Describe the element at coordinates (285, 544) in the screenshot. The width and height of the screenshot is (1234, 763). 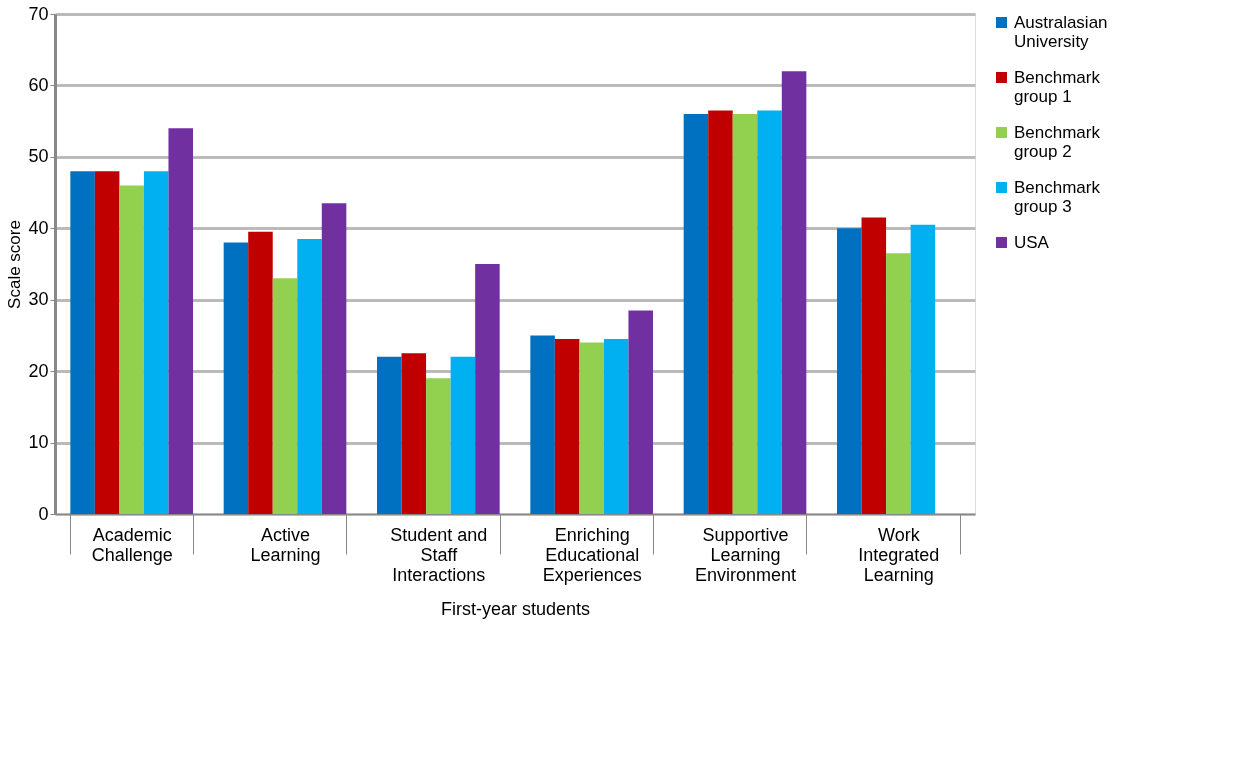
I see `x-tick-label: Active Learning` at that location.